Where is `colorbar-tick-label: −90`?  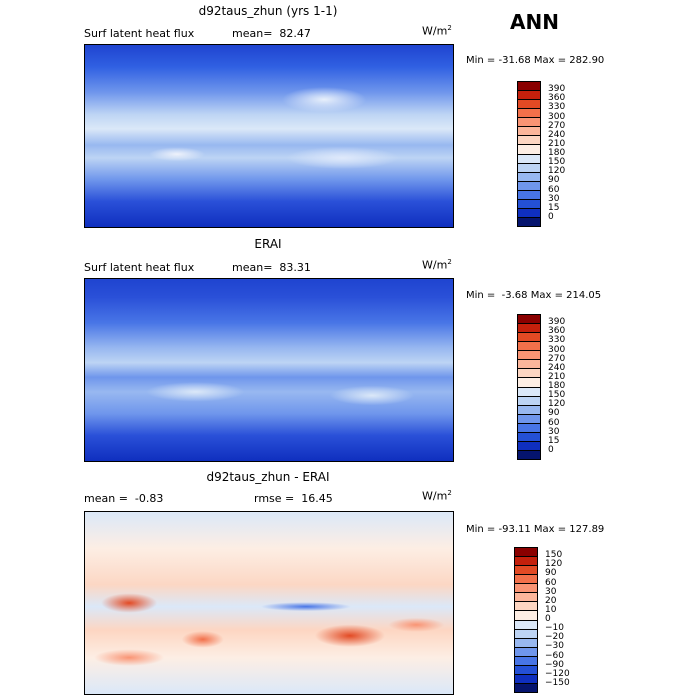
colorbar-tick-label: −90 is located at coordinates (554, 664).